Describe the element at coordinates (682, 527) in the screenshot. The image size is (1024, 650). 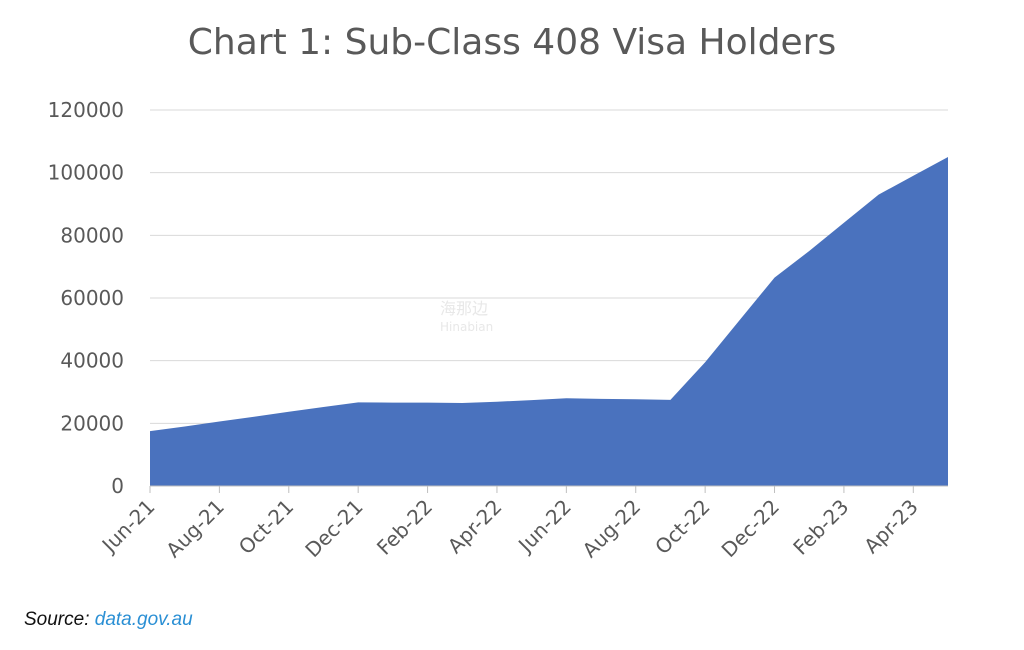
I see `x-tick-label: Oct-22` at that location.